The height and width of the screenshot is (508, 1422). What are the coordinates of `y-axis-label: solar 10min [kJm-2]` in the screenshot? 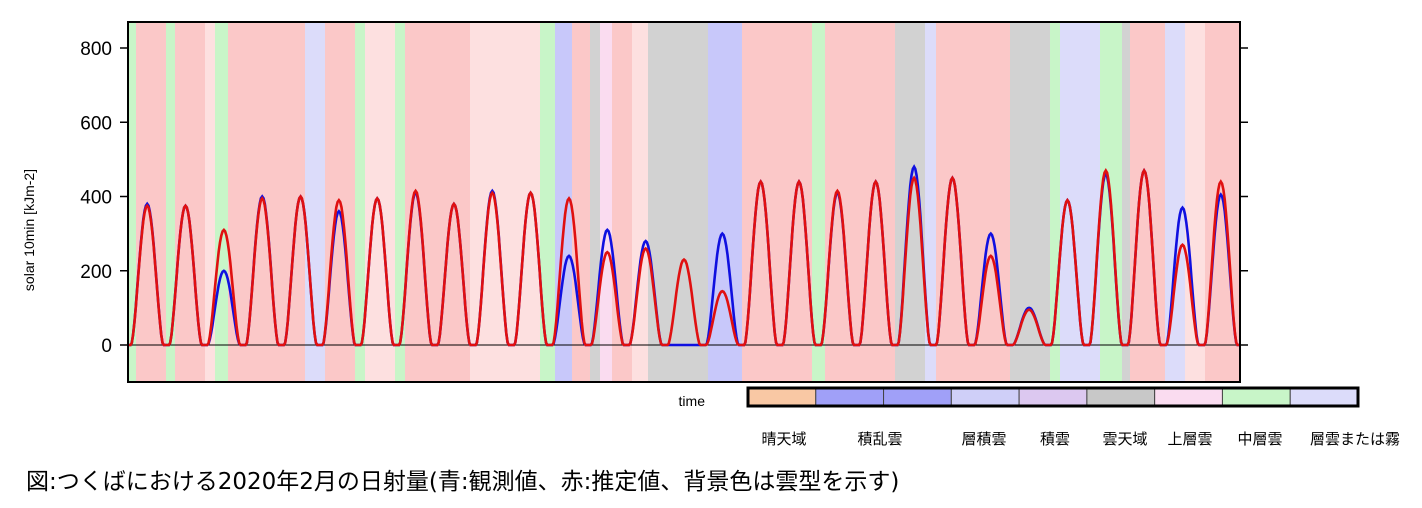 It's located at (29, 230).